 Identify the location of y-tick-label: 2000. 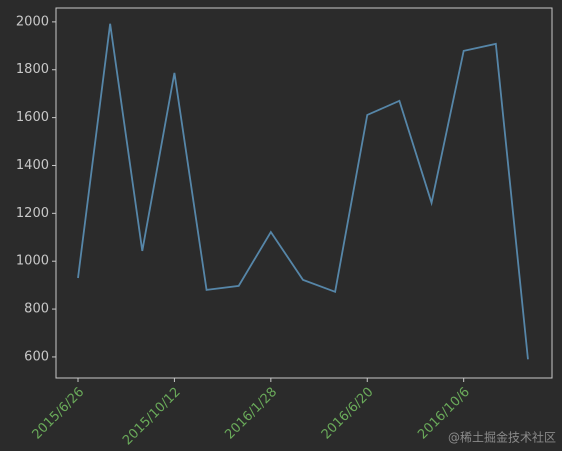
(32, 21).